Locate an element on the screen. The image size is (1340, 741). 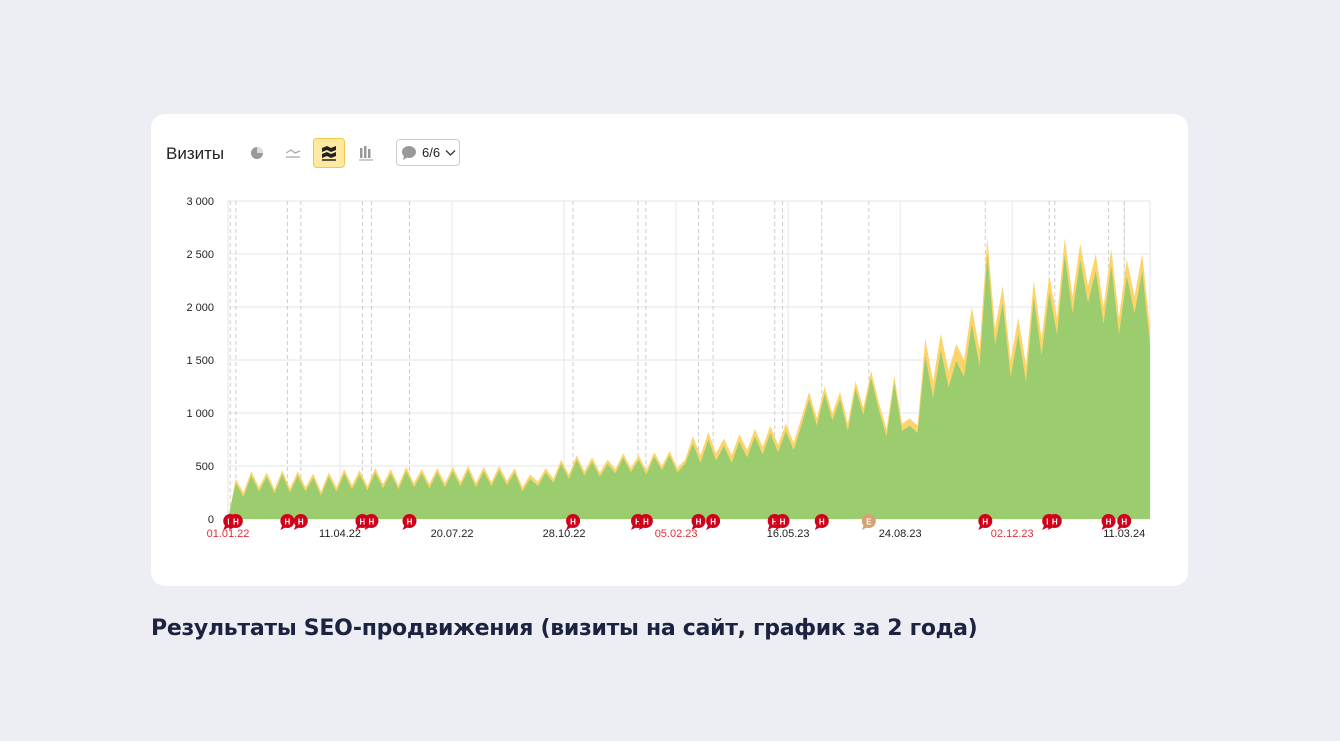
chevron-down-icon is located at coordinates (450, 152).